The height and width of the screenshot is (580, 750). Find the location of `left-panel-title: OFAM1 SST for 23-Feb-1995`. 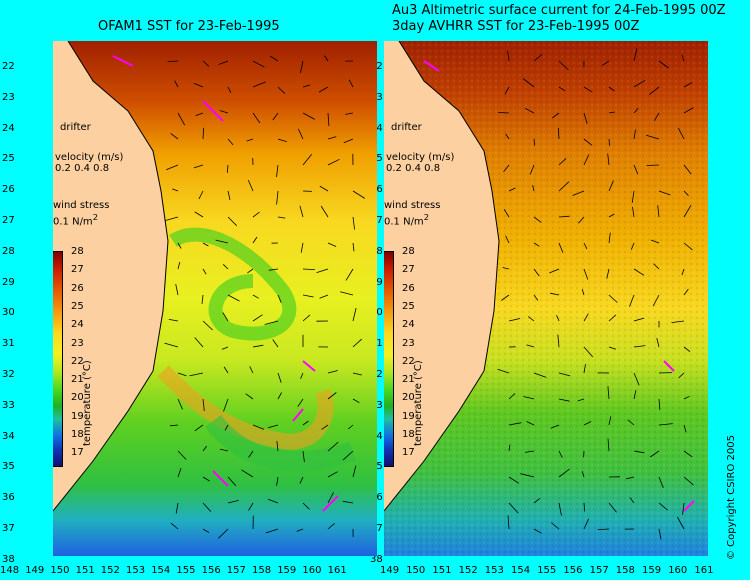

left-panel-title: OFAM1 SST for 23-Feb-1995 is located at coordinates (189, 26).